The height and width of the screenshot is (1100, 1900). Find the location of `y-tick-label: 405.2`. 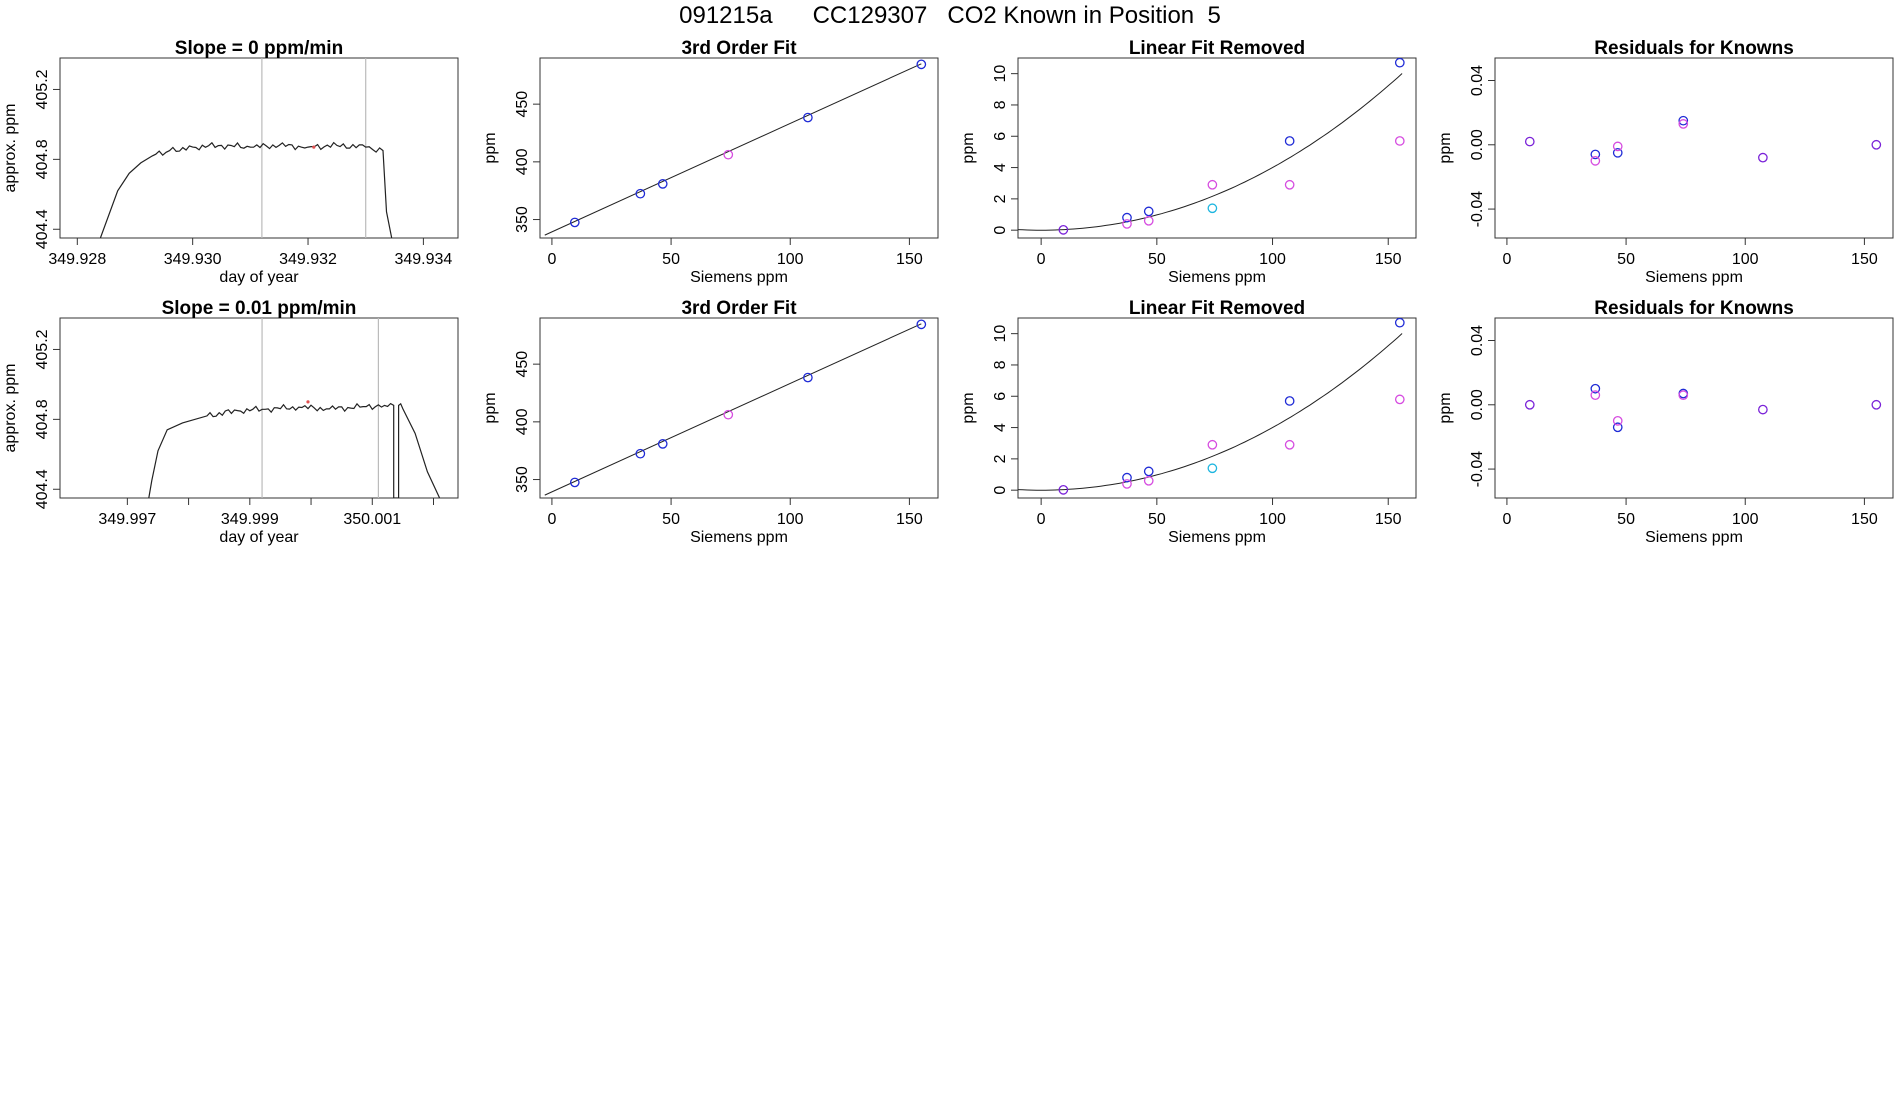

y-tick-label: 405.2 is located at coordinates (42, 349).